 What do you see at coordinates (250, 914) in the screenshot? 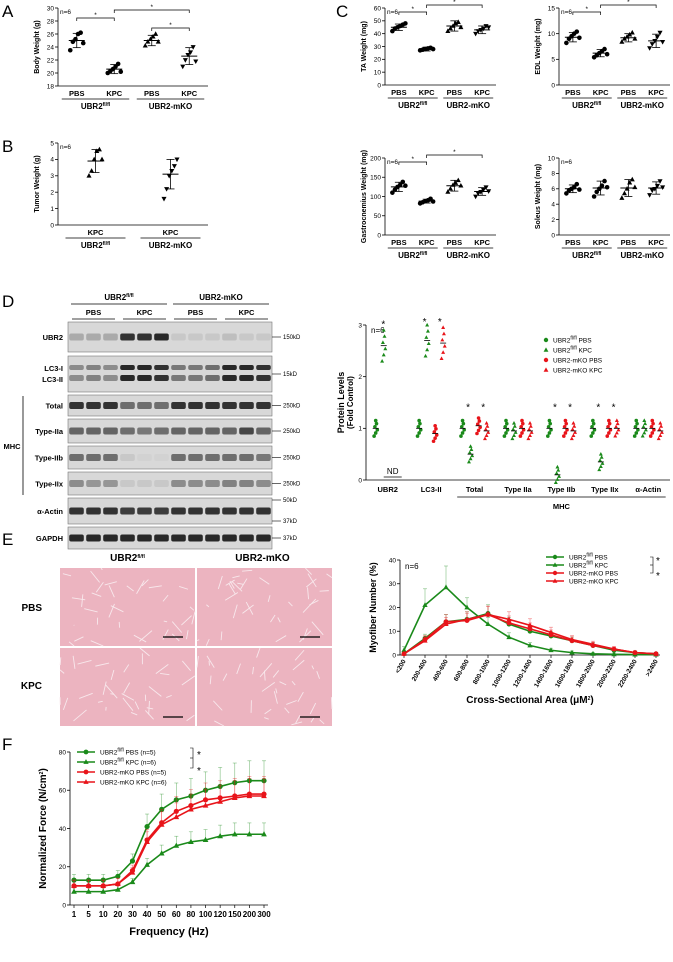
I see `f-x-tick-label: 200` at bounding box center [250, 914].